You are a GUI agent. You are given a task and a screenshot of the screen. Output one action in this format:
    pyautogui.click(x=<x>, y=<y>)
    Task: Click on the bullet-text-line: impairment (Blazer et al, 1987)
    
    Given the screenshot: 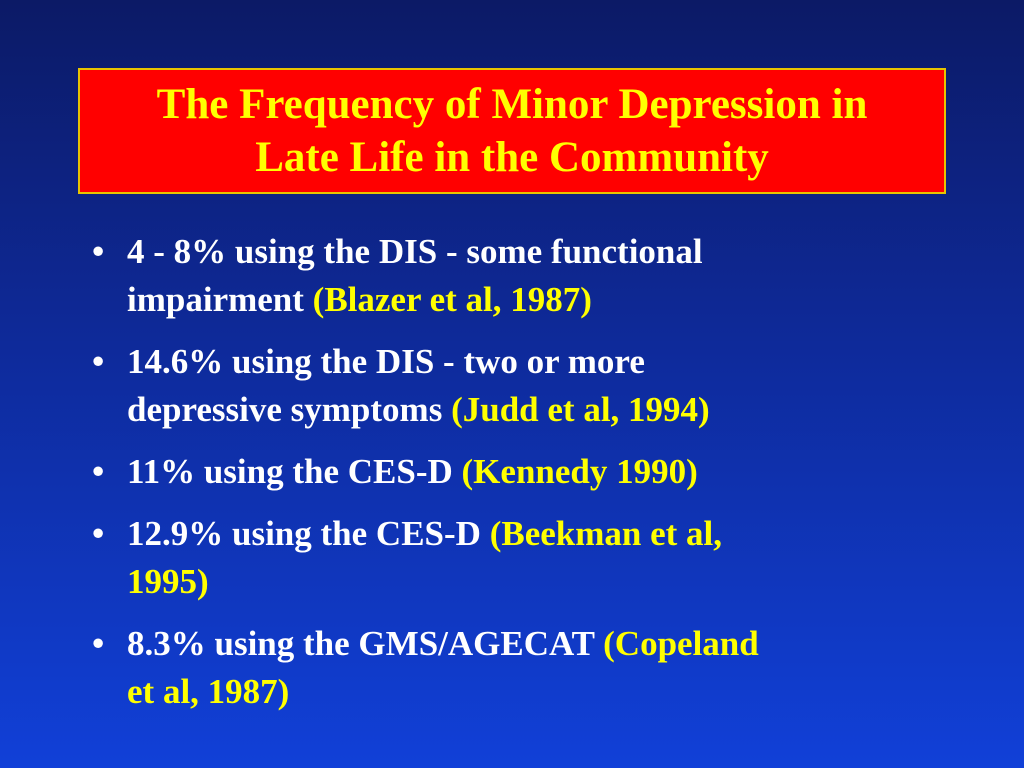 What is the action you would take?
    pyautogui.click(x=554, y=300)
    